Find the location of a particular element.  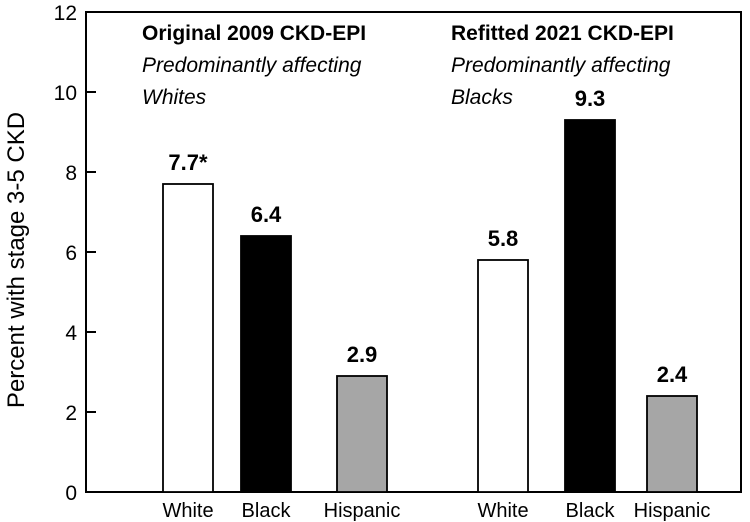

y-tick-label: 0 is located at coordinates (71, 493).